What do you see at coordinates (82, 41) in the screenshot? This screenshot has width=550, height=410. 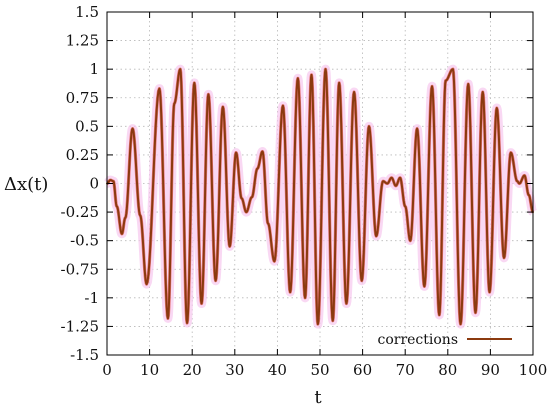 I see `y-tick-label: 1.25` at bounding box center [82, 41].